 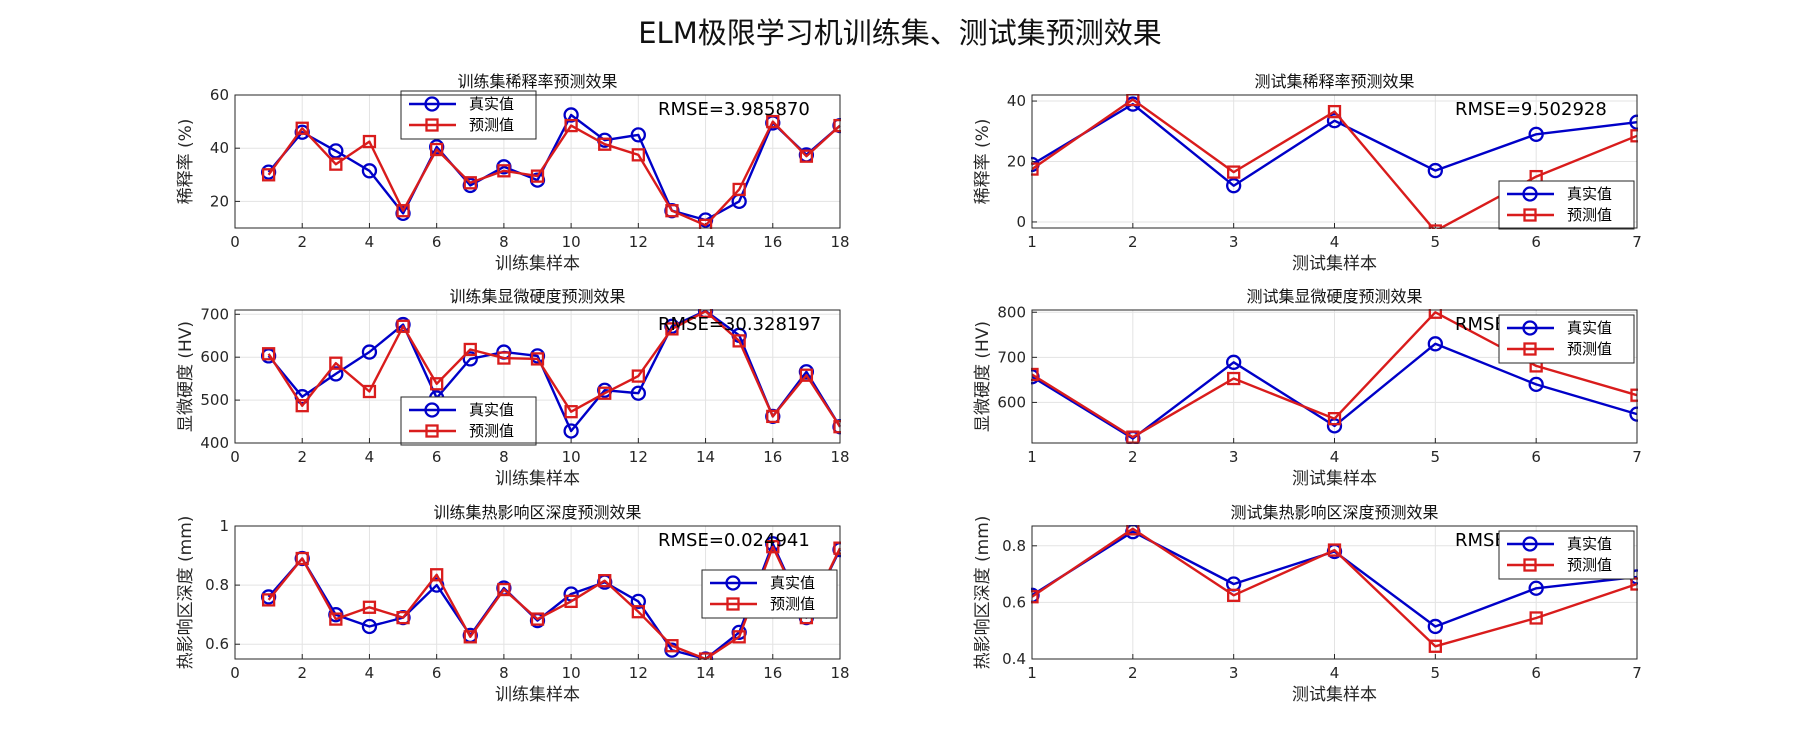 What do you see at coordinates (1530, 215) in the screenshot?
I see `legend-marker-square` at bounding box center [1530, 215].